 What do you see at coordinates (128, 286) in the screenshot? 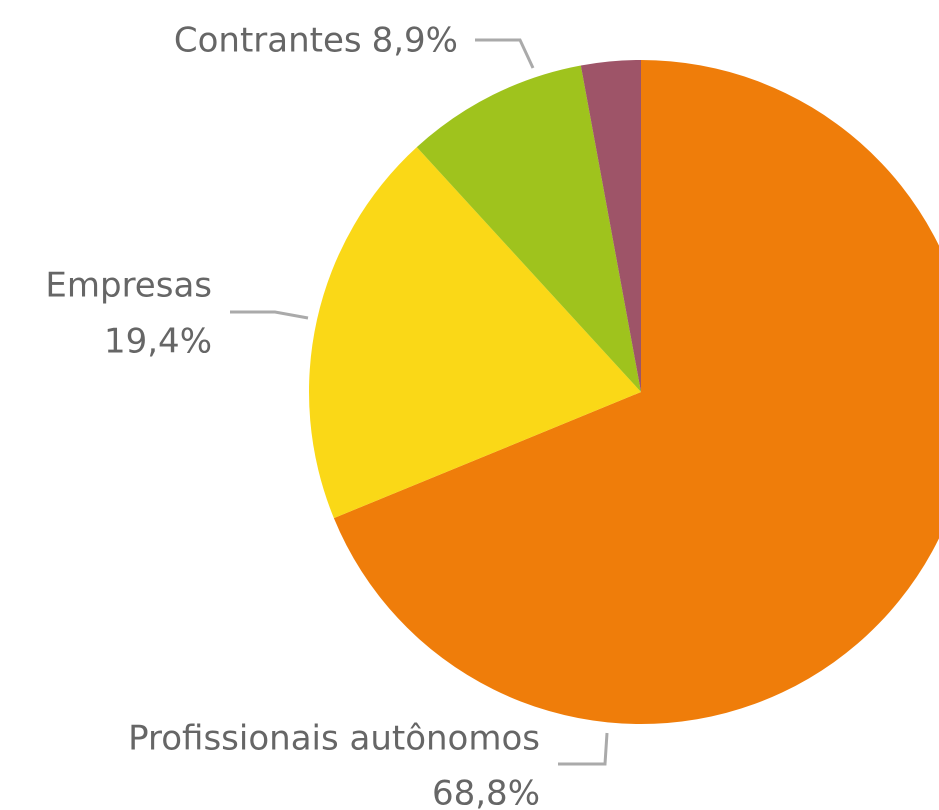
I see `category-label: Empresas` at bounding box center [128, 286].